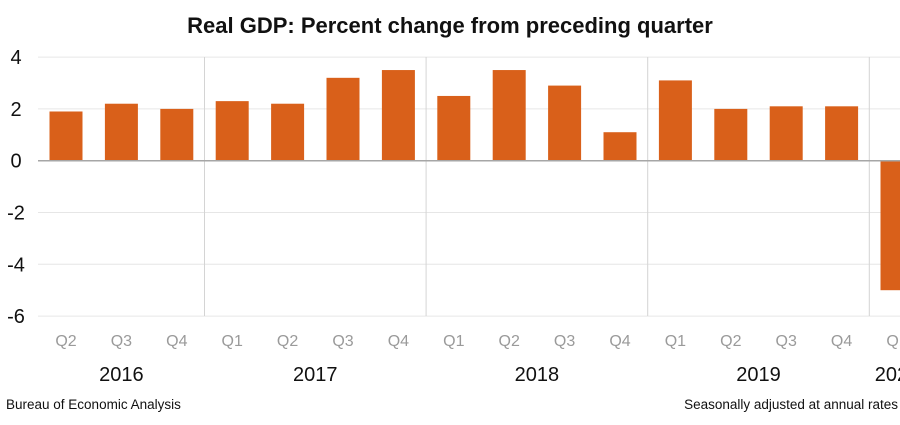 Image resolution: width=900 pixels, height=425 pixels. What do you see at coordinates (15, 110) in the screenshot?
I see `y-tick-label: 2` at bounding box center [15, 110].